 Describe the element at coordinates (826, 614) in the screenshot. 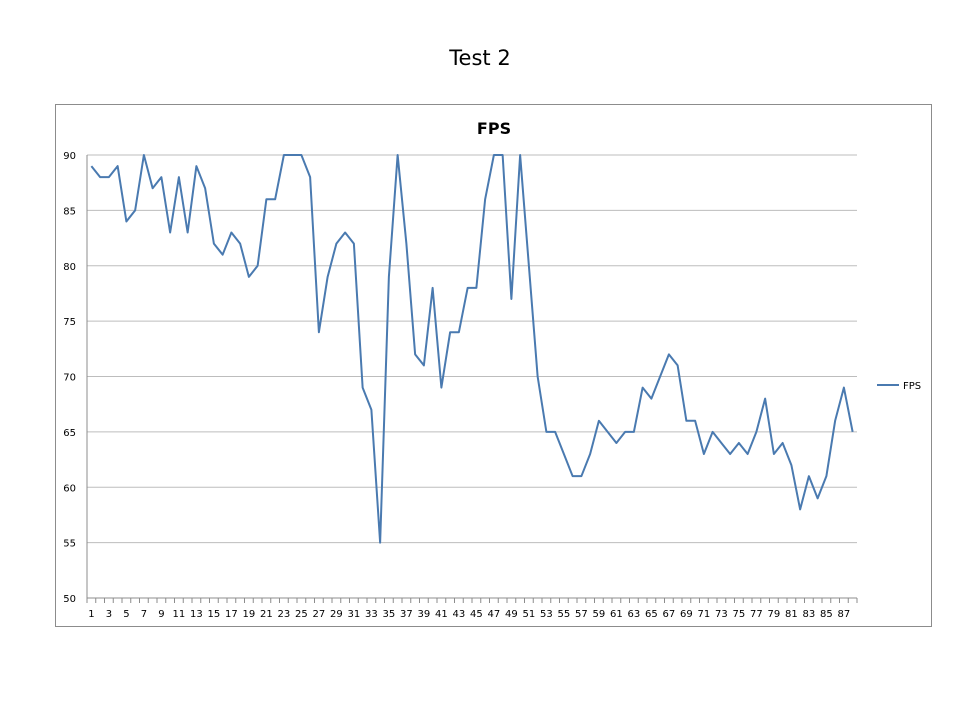

I see `x-tick-label: 85` at that location.